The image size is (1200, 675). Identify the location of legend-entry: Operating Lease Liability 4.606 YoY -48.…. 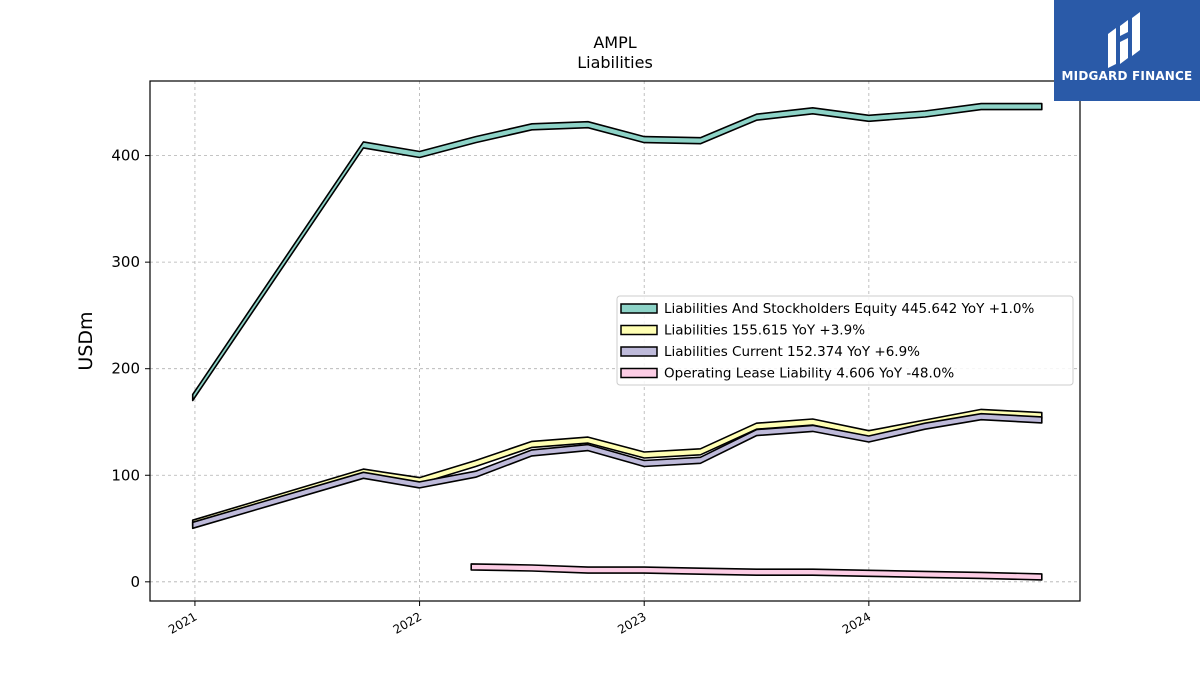
(809, 374).